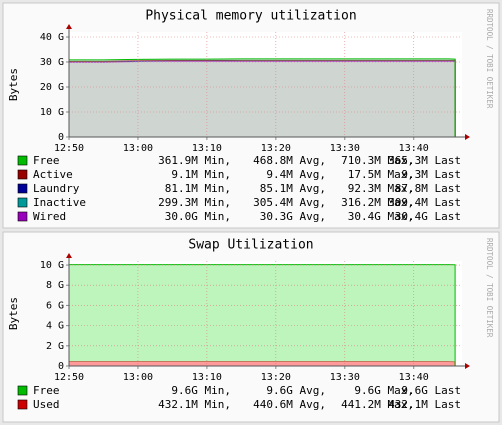 This screenshot has width=502, height=425. I want to click on legend-label: Wired, so click(49, 216).